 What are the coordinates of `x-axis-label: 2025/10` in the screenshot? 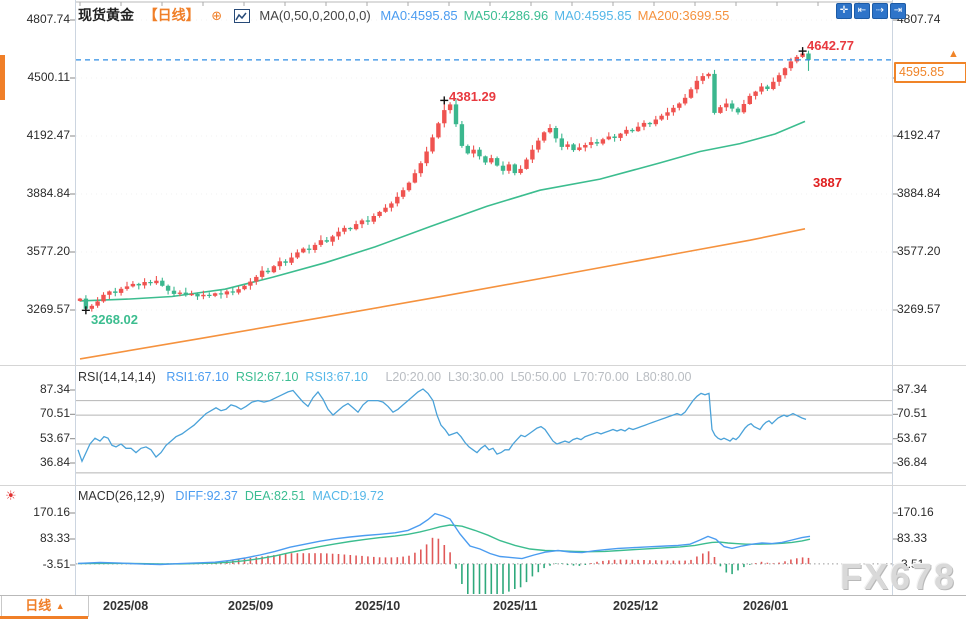 It's located at (378, 606).